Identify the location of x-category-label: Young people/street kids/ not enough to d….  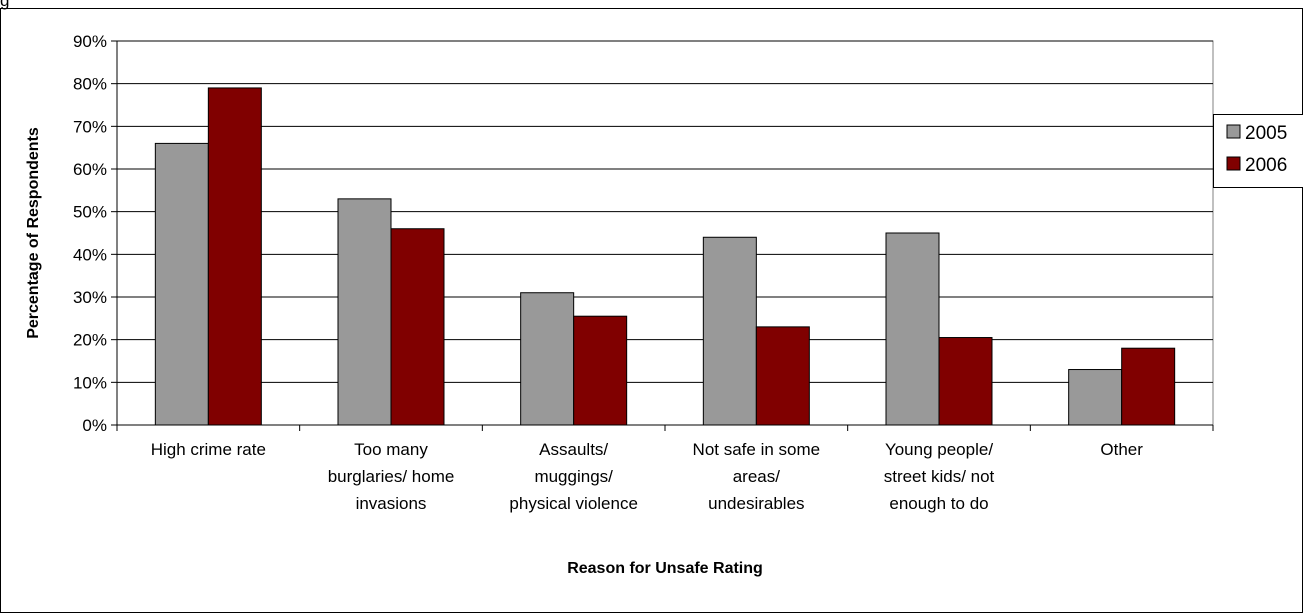
(939, 476).